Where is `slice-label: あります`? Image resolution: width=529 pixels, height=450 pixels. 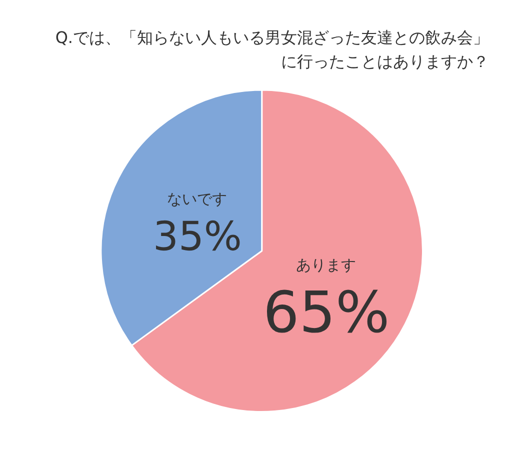
slice-label: あります is located at coordinates (326, 265).